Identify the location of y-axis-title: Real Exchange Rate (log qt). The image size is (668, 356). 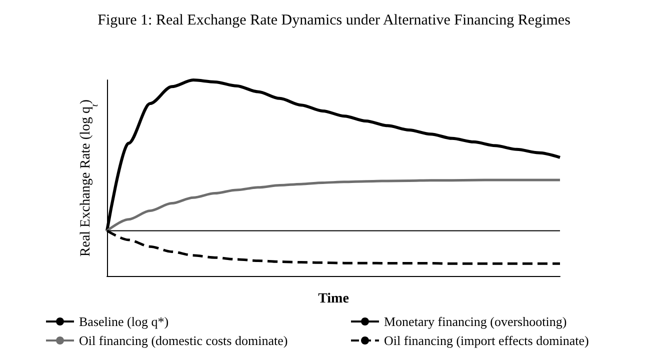
(89, 178).